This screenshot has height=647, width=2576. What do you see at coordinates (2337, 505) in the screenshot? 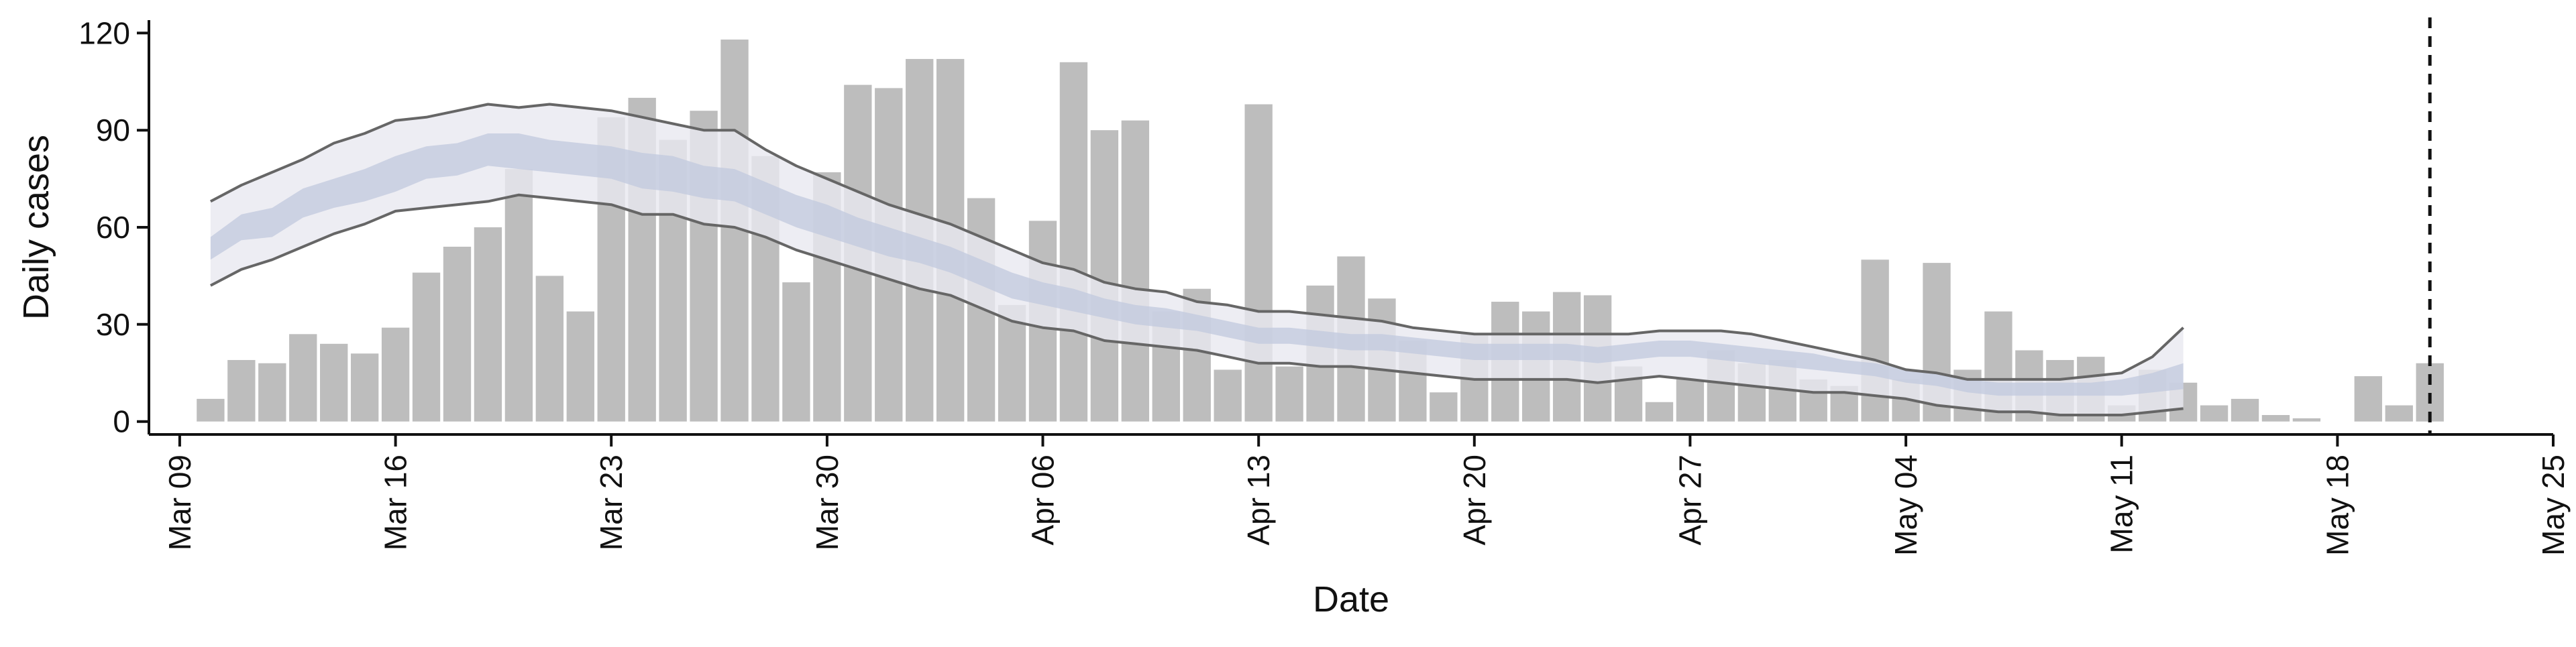
I see `x-tick-label: May 18` at bounding box center [2337, 505].